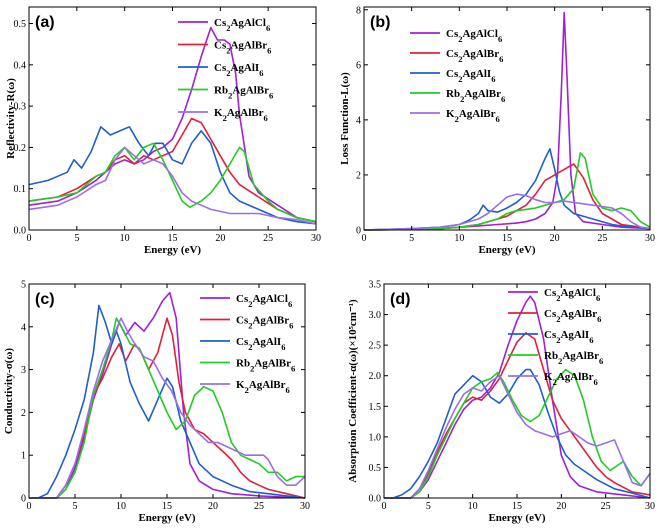 This screenshot has height=529, width=661. Describe the element at coordinates (358, 10) in the screenshot. I see `y-tick-label: 8` at that location.